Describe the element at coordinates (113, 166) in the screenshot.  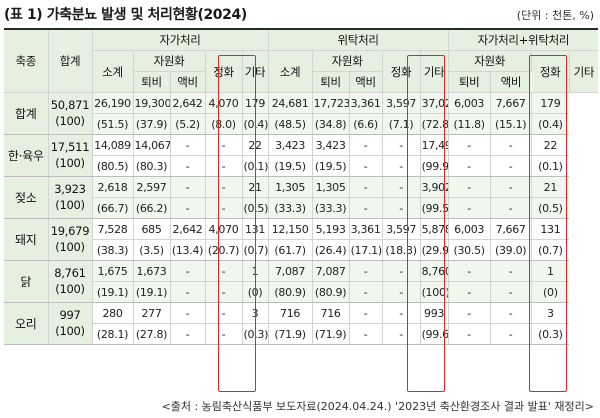
I see `pct-cell: (80.5)` at that location.